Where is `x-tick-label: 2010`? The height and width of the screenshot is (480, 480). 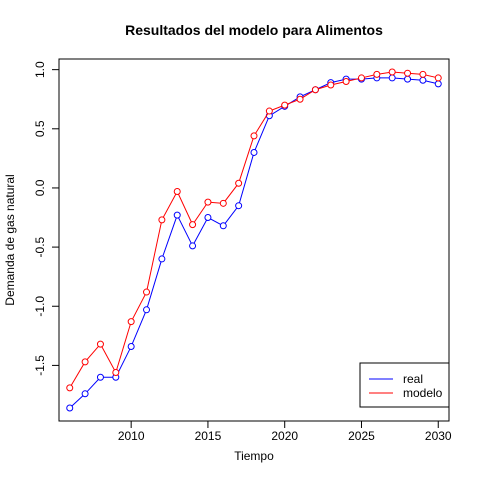 x-tick-label: 2010 is located at coordinates (131, 436).